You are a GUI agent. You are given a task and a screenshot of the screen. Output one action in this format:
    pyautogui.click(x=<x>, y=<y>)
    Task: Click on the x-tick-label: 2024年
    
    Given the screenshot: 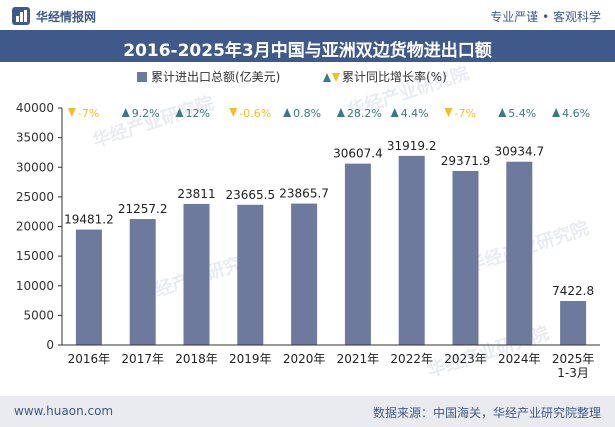 What is the action you would take?
    pyautogui.click(x=519, y=359)
    